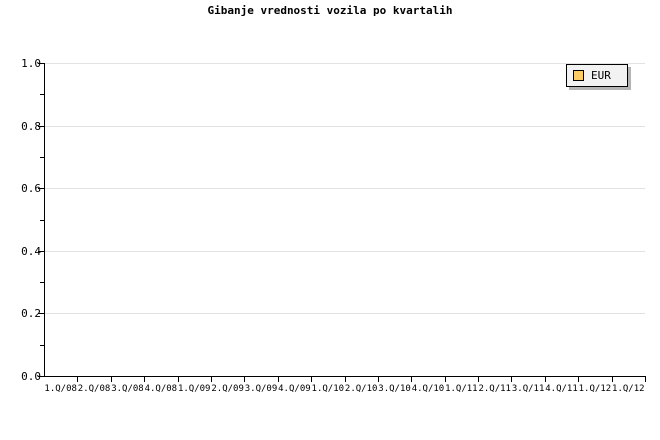 This screenshot has height=440, width=660. What do you see at coordinates (294, 389) in the screenshot?
I see `x-axis-label: 4.Q/09` at bounding box center [294, 389].